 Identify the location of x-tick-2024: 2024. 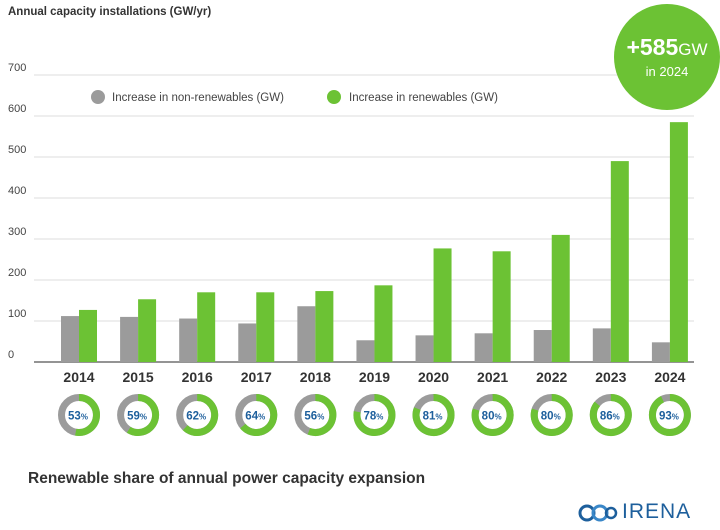
(669, 377).